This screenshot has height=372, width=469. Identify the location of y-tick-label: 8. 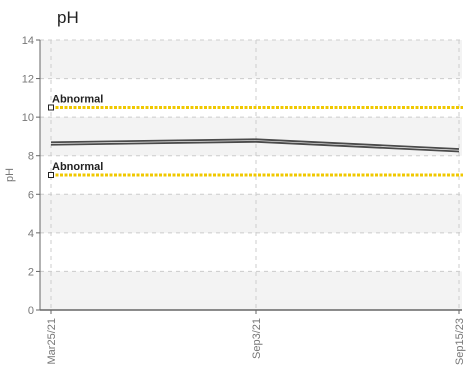
(31, 157).